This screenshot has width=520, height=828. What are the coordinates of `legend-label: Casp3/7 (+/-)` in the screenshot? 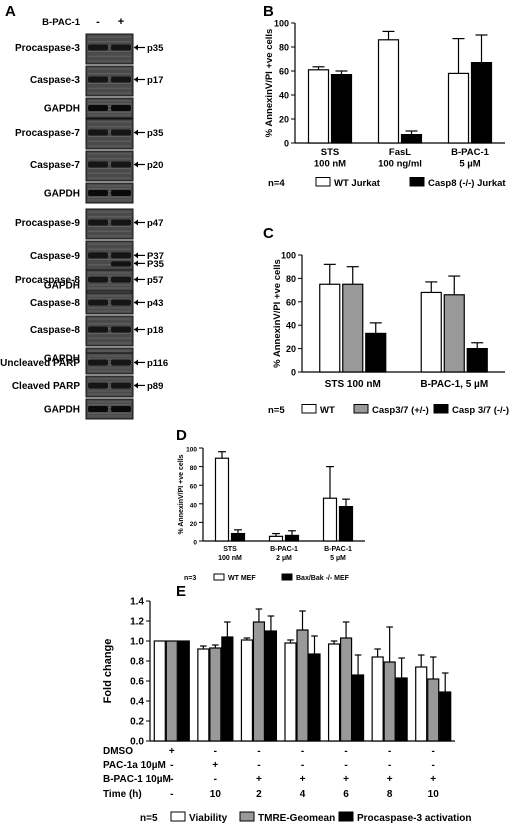 It's located at (400, 410).